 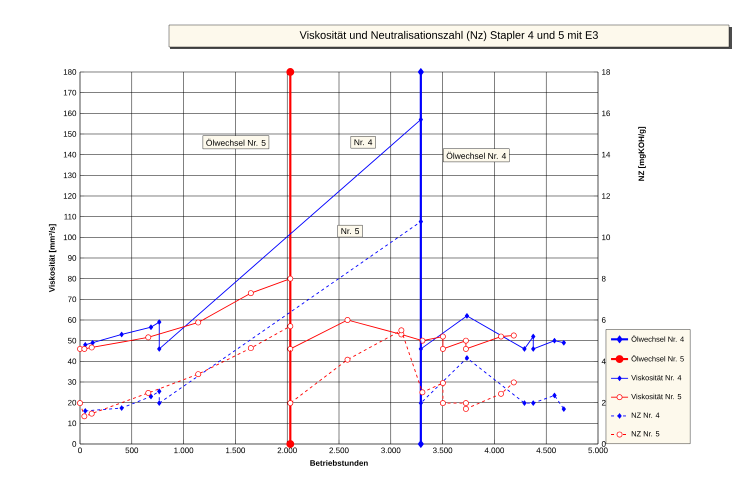 What do you see at coordinates (476, 155) in the screenshot?
I see `annotation: Ölwechsel Nr. 4` at bounding box center [476, 155].